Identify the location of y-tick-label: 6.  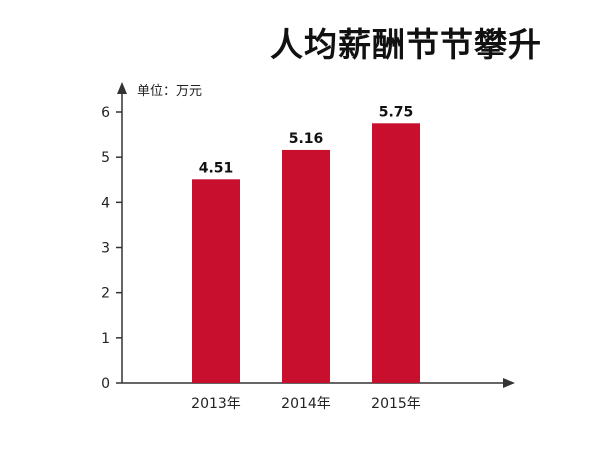
(105, 113).